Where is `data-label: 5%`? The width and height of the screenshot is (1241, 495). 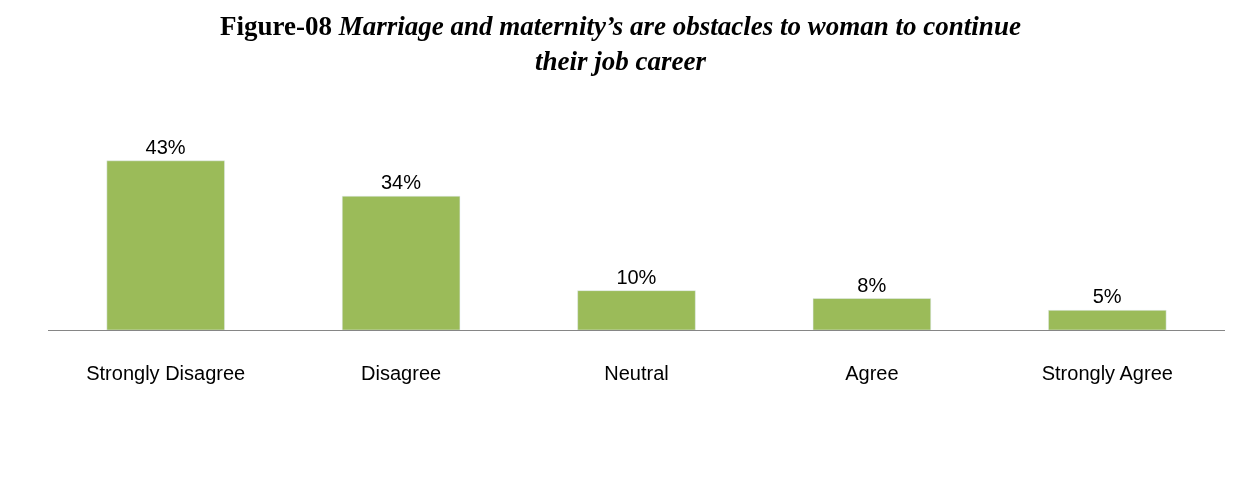 data-label: 5% is located at coordinates (1107, 296).